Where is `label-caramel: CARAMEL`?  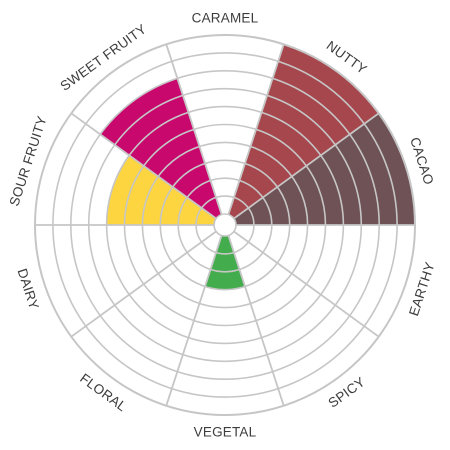 label-caramel: CARAMEL is located at coordinates (225, 18).